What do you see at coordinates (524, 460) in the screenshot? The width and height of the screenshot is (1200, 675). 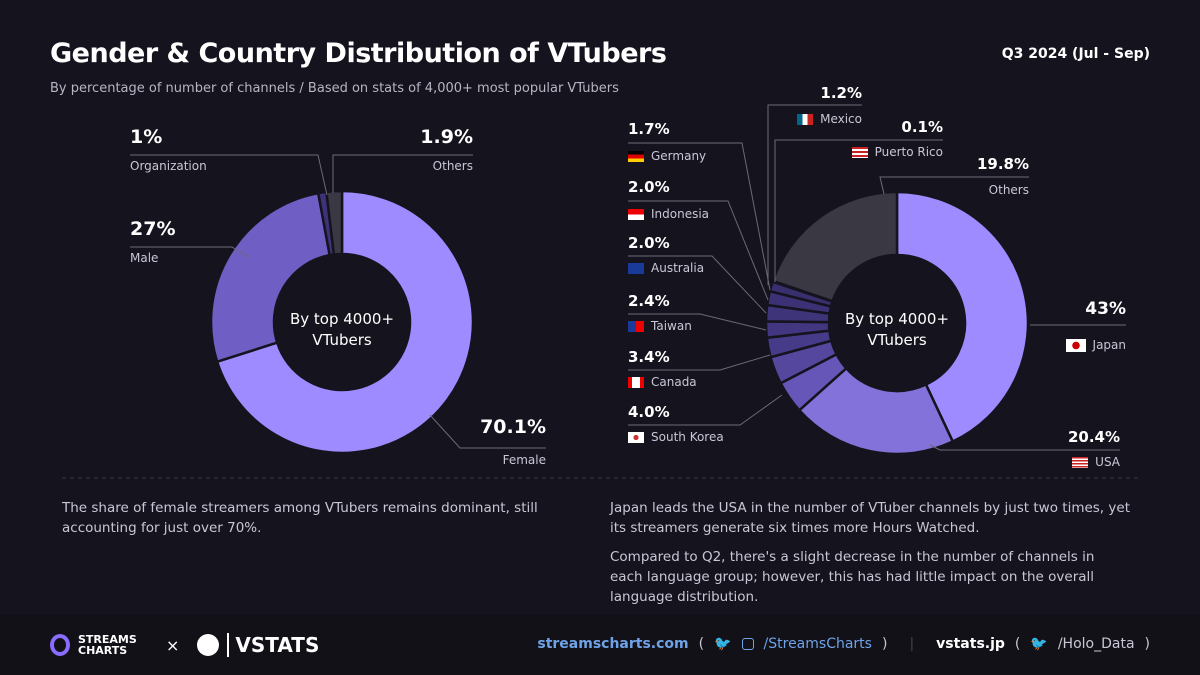 I see `female-label: Female` at bounding box center [524, 460].